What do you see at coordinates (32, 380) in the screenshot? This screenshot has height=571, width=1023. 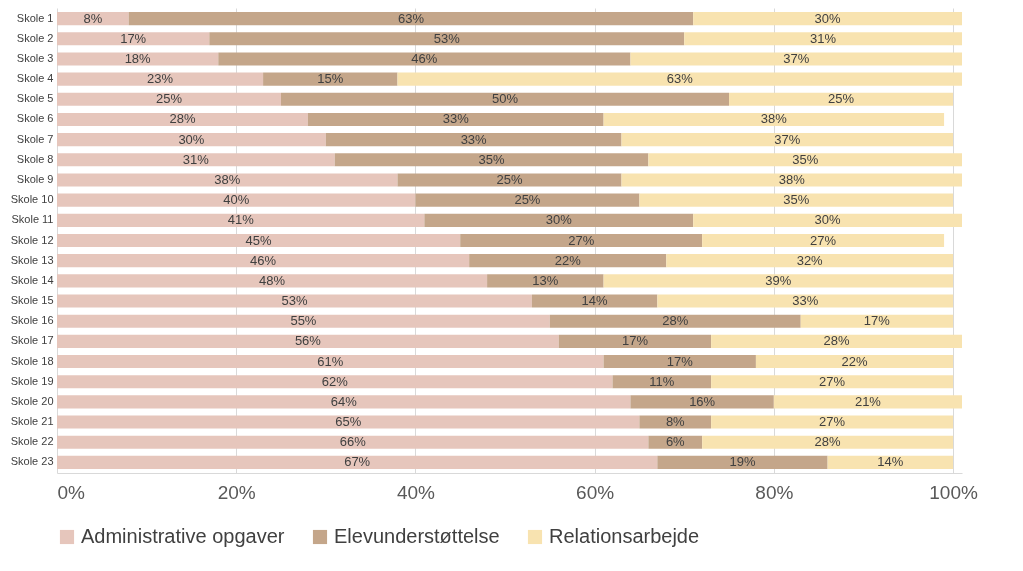 I see `y-tick-label: Skole 19` at bounding box center [32, 380].